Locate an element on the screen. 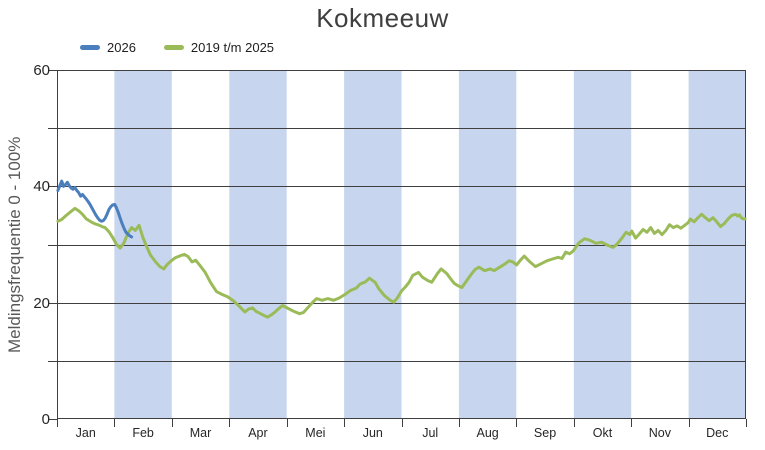 The height and width of the screenshot is (450, 765). legend-item-2019-2025: 2019 t/m 2025 is located at coordinates (219, 47).